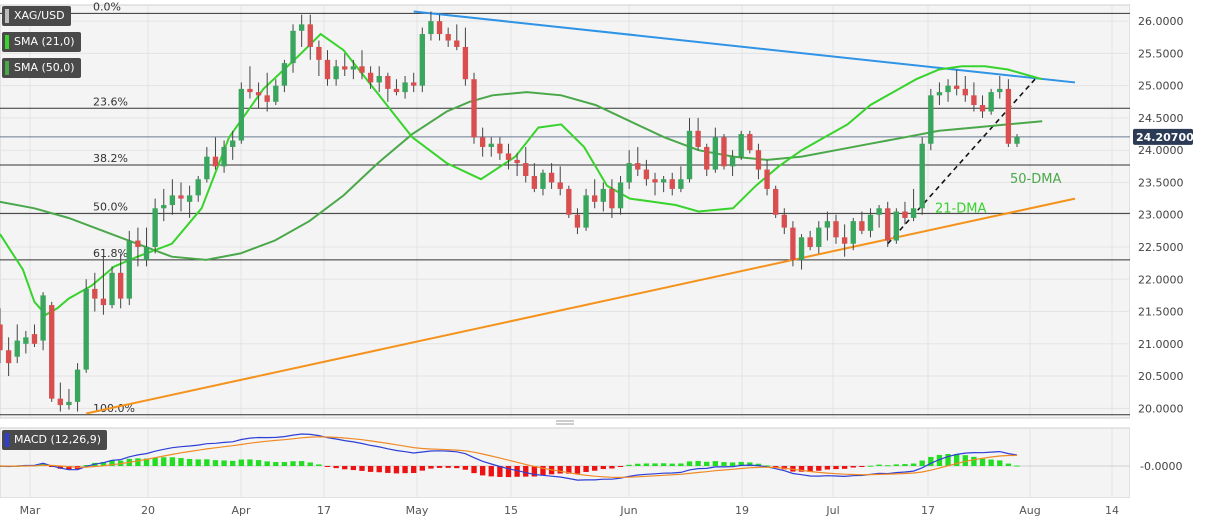 The height and width of the screenshot is (521, 1207). I want to click on legend-symbol: XAG/USD, so click(36, 16).